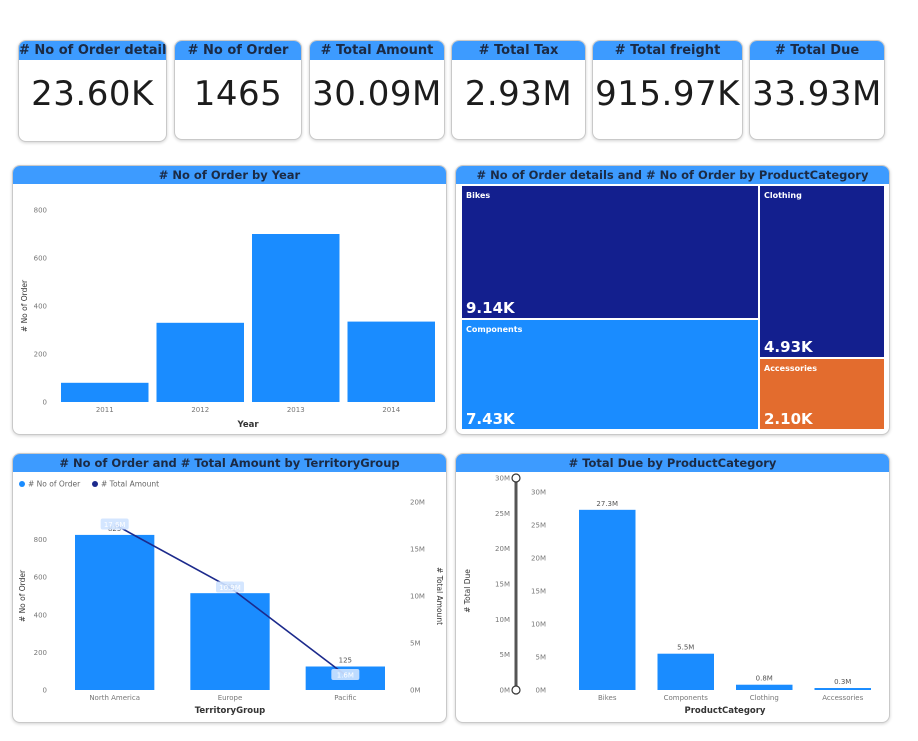  Describe the element at coordinates (667, 50) in the screenshot. I see `kpi-label: # Total freight` at that location.